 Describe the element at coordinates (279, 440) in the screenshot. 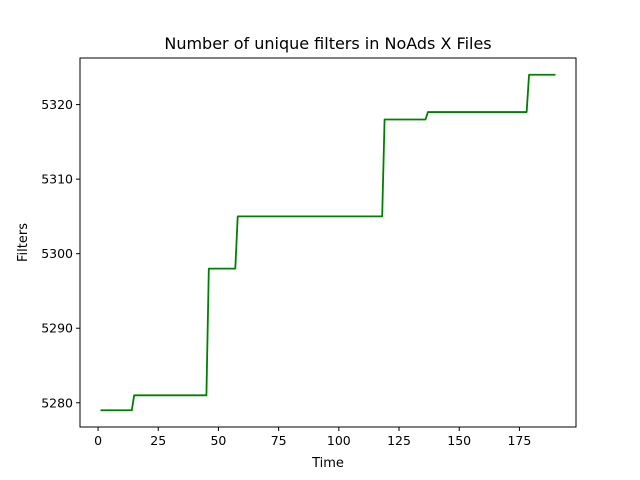

I see `x-tick-label: 75` at that location.